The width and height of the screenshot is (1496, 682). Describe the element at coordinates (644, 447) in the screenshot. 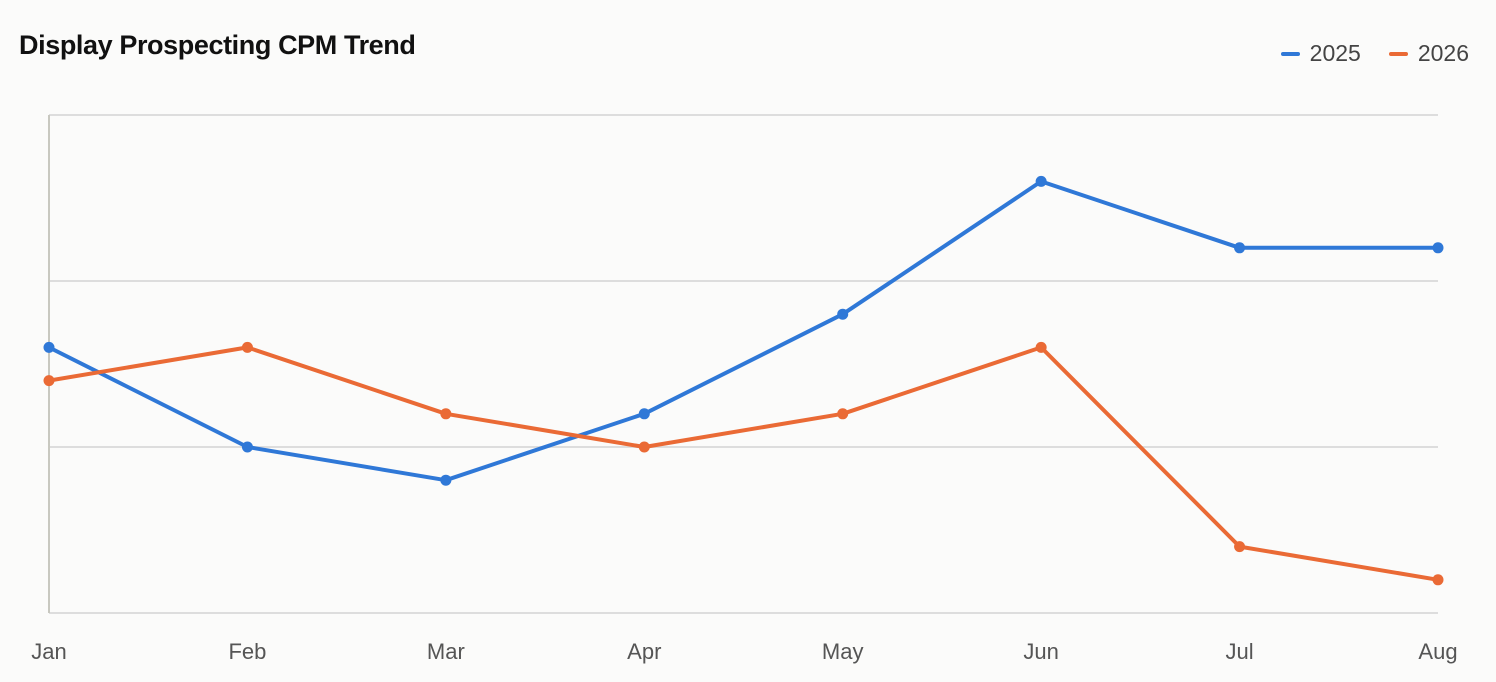

I see `point-2026-apr` at that location.